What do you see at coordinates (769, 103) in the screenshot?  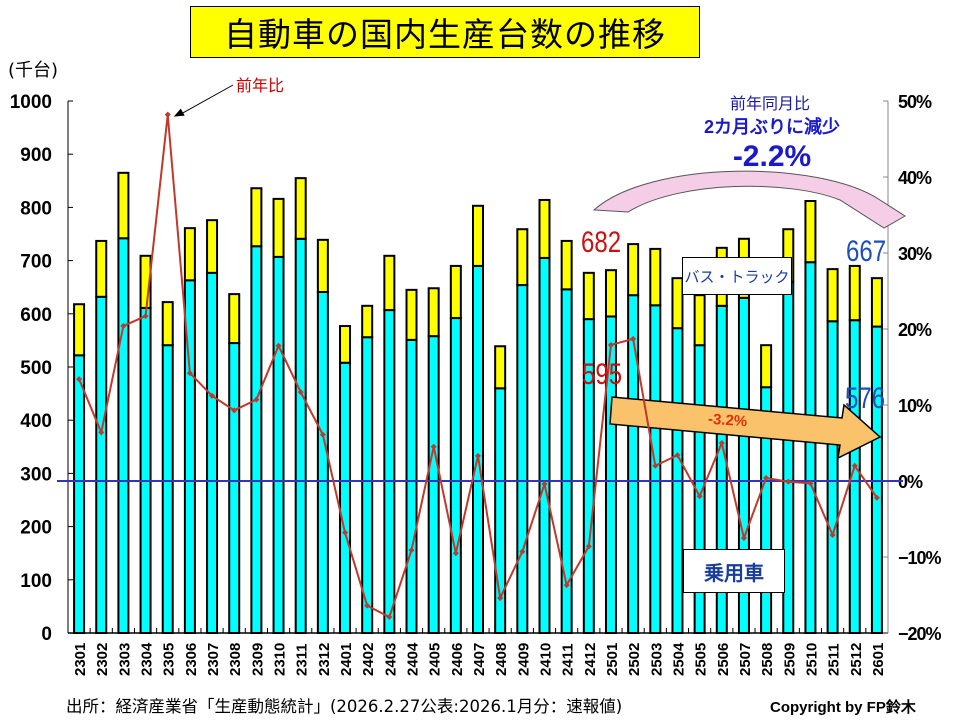 I see `annotation-yoy-heading: 前年同月比` at bounding box center [769, 103].